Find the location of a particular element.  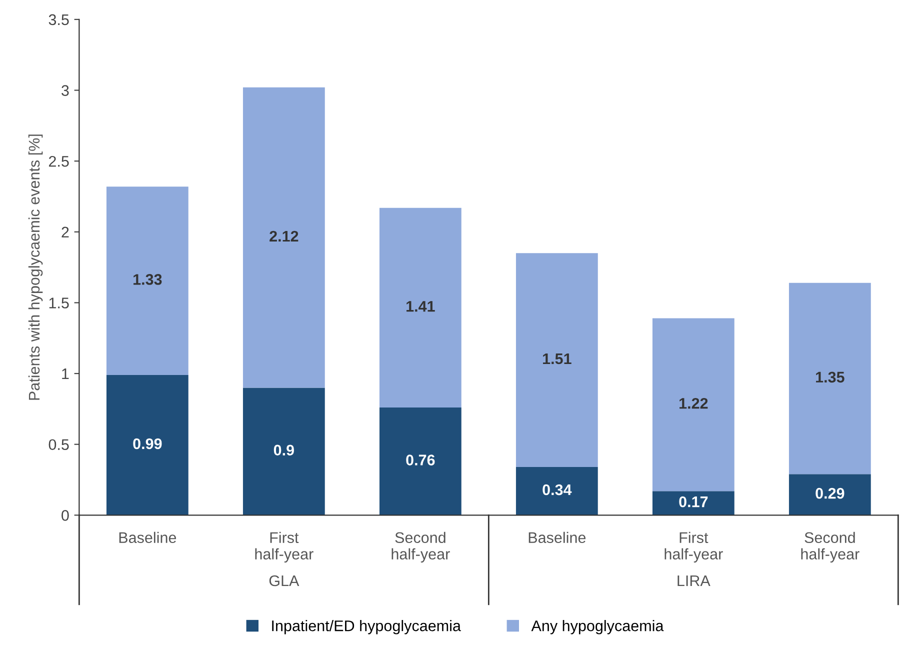

text: LIRA is located at coordinates (694, 581).